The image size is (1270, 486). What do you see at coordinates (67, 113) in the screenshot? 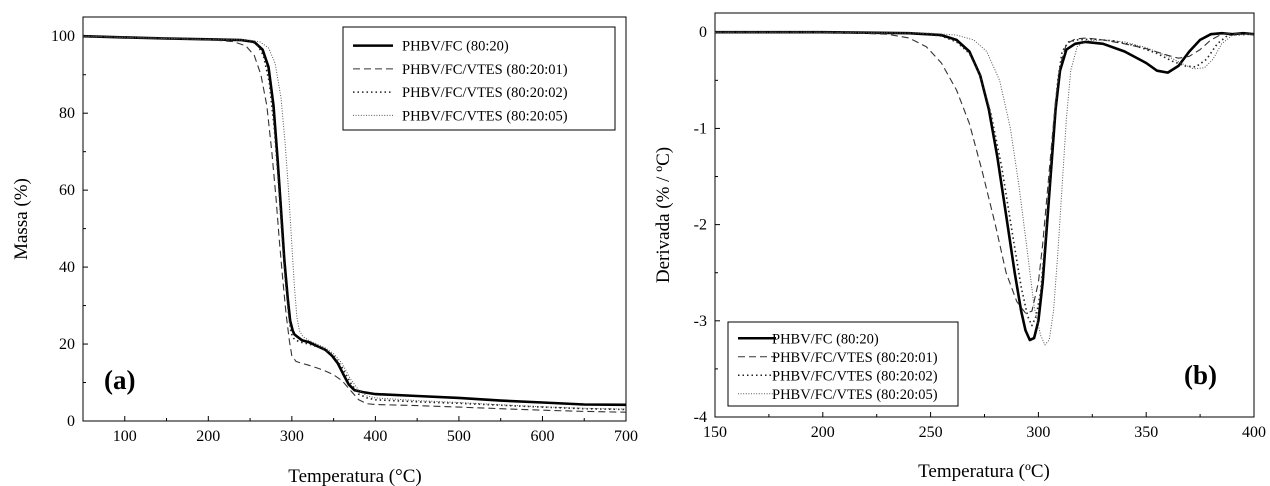
I see `panel-a-y-tick-label: 80` at bounding box center [67, 113].